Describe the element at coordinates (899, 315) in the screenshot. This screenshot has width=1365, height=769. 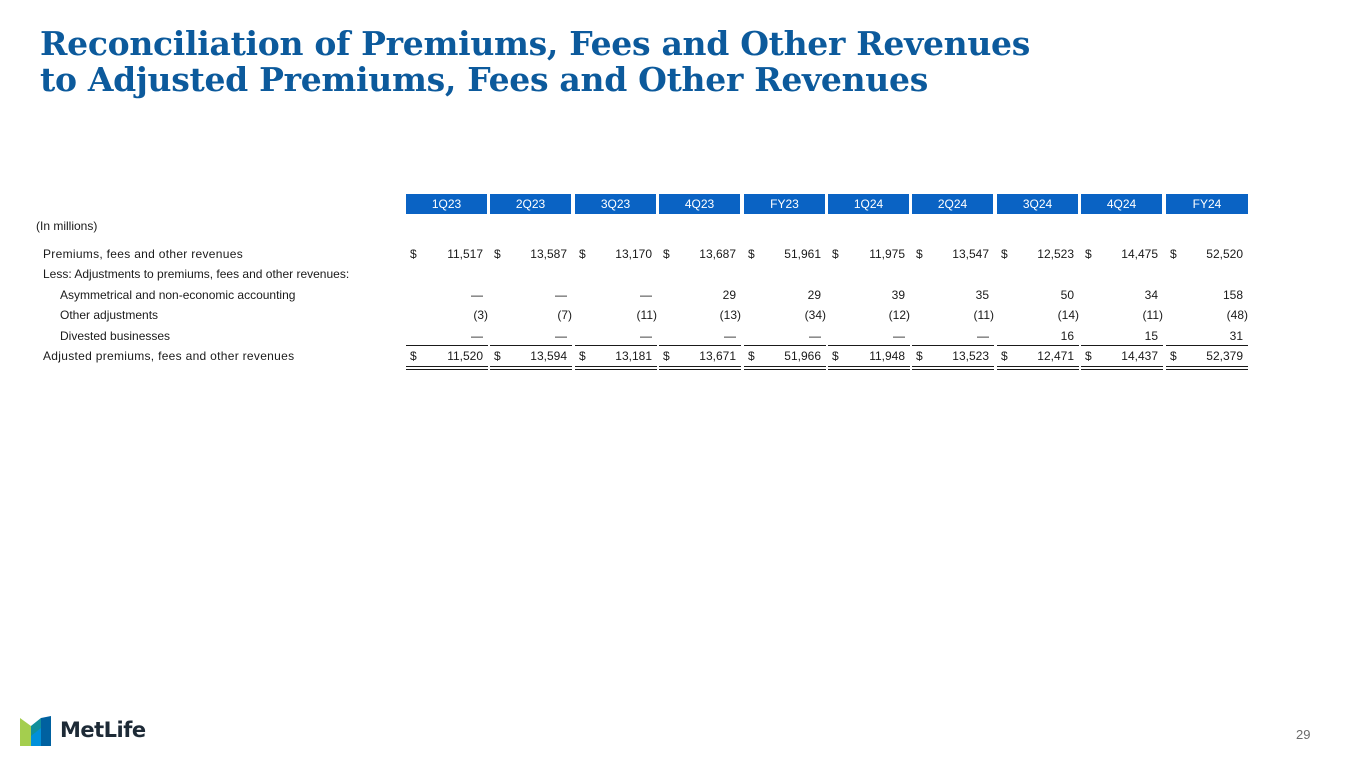
I see `table-cell: (12)` at that location.